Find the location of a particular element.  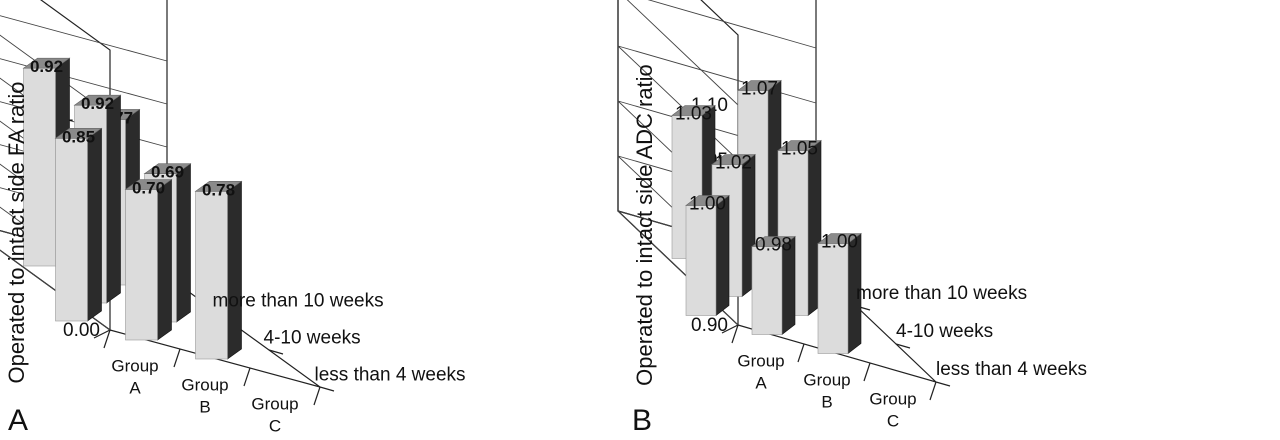

data-label: 1.05 is located at coordinates (799, 149).